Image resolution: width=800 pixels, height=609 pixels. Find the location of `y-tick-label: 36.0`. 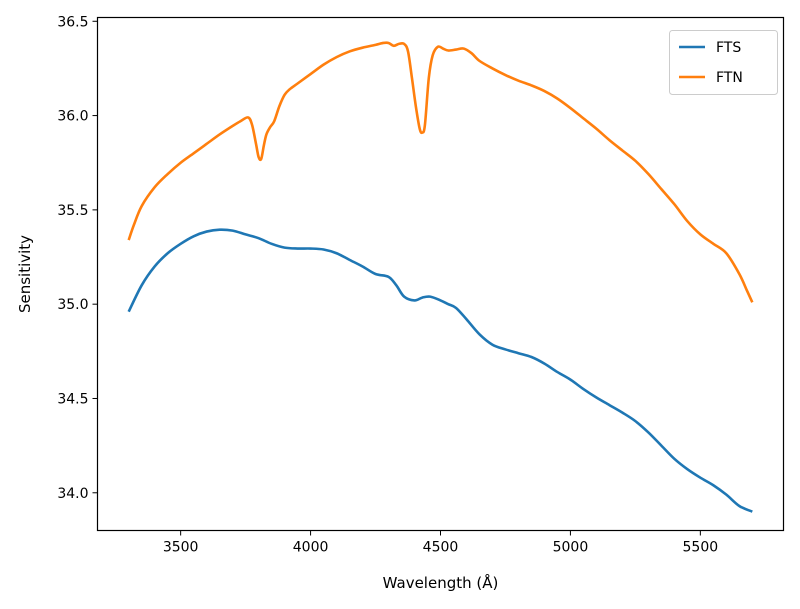

y-tick-label: 36.0 is located at coordinates (72, 117).